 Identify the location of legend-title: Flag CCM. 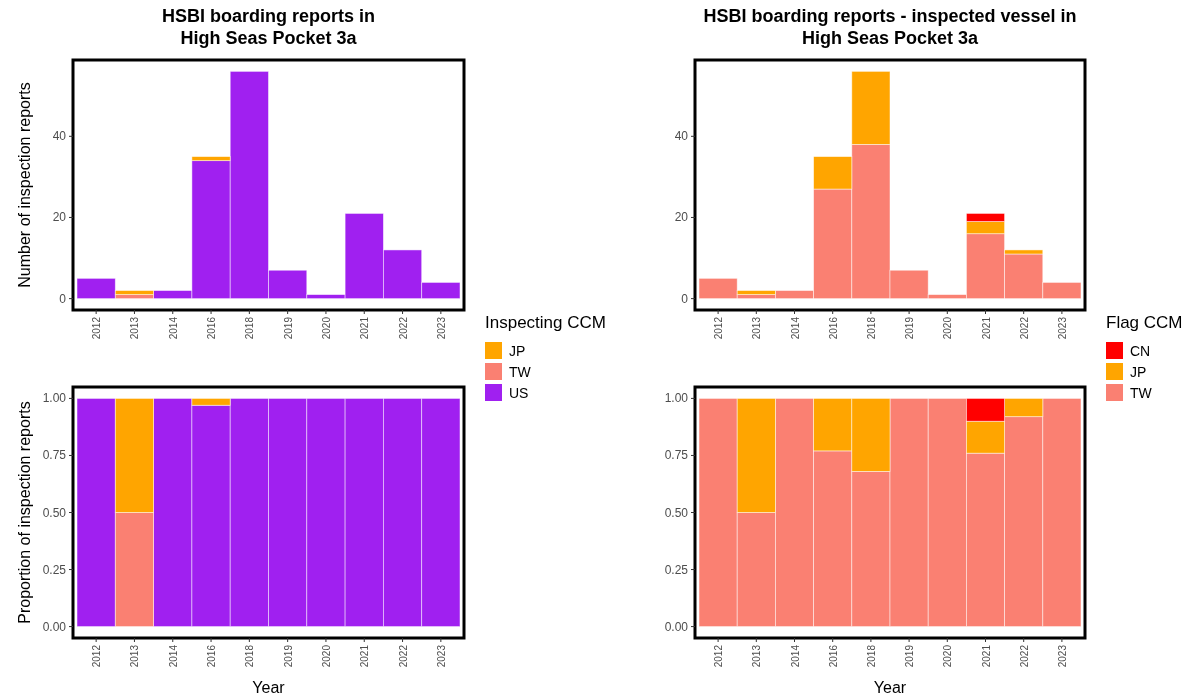
(1144, 322).